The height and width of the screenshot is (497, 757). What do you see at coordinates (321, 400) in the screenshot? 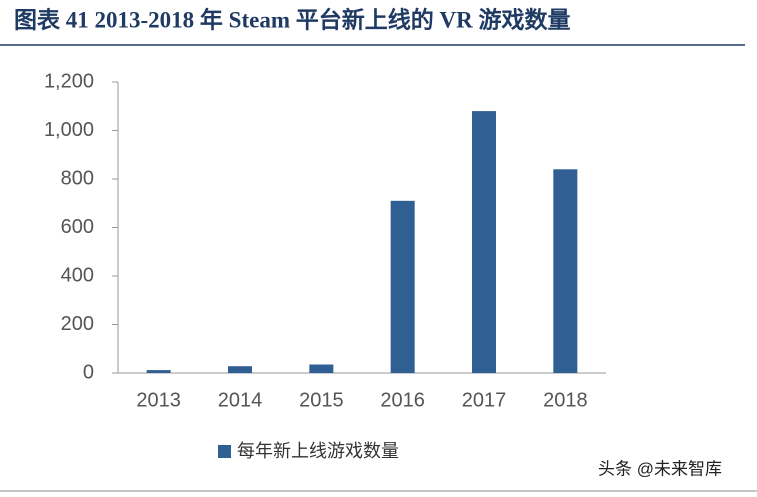
I see `x-tick-label: 2015` at bounding box center [321, 400].